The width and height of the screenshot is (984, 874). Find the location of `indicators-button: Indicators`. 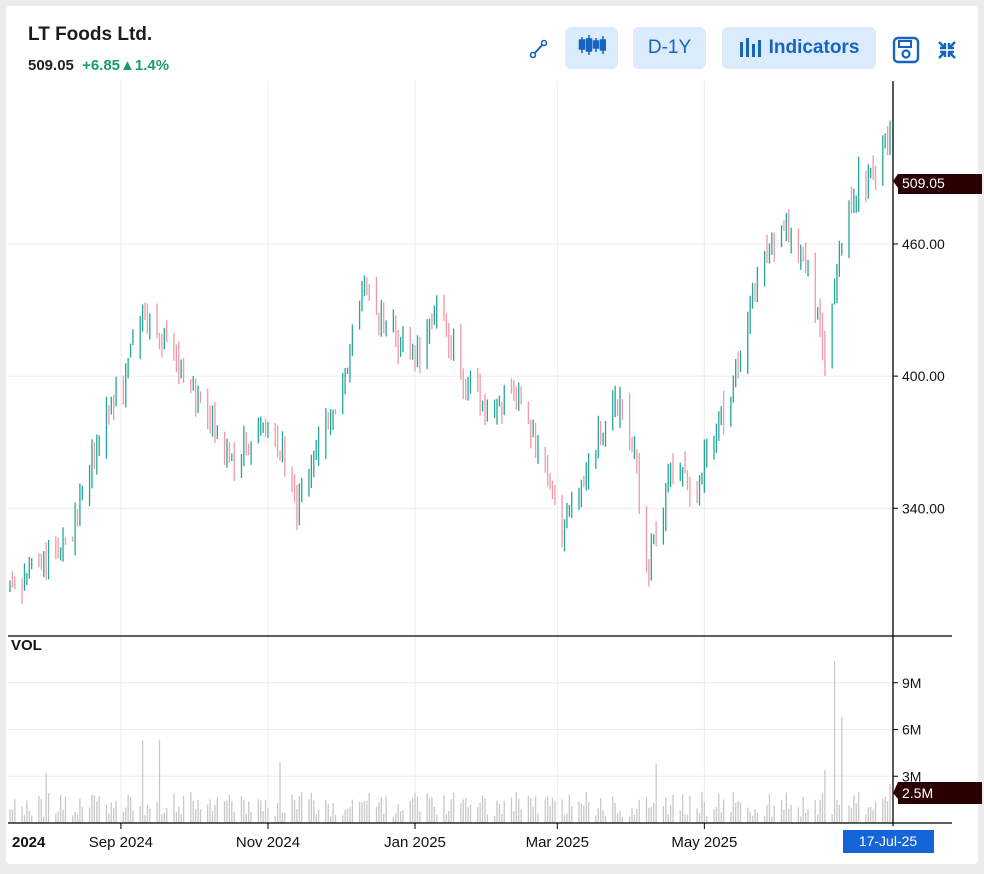

indicators-button: Indicators is located at coordinates (799, 48).